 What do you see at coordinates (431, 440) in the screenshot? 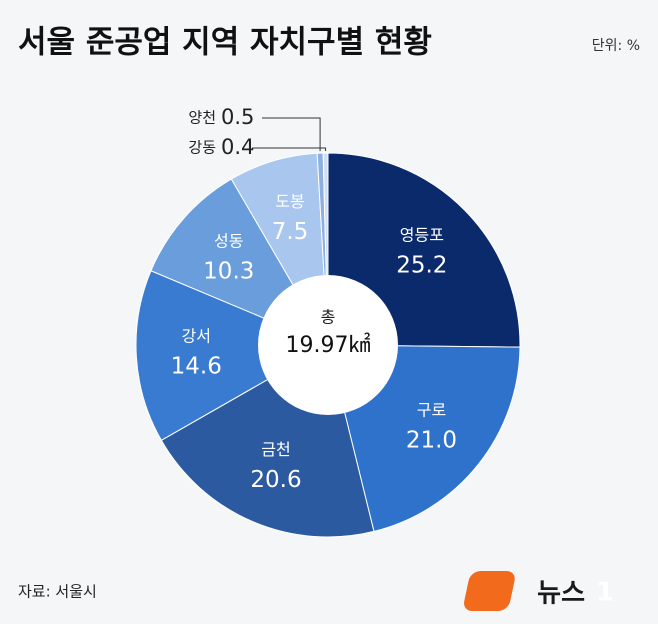
I see `value-label: 21.0` at bounding box center [431, 440].